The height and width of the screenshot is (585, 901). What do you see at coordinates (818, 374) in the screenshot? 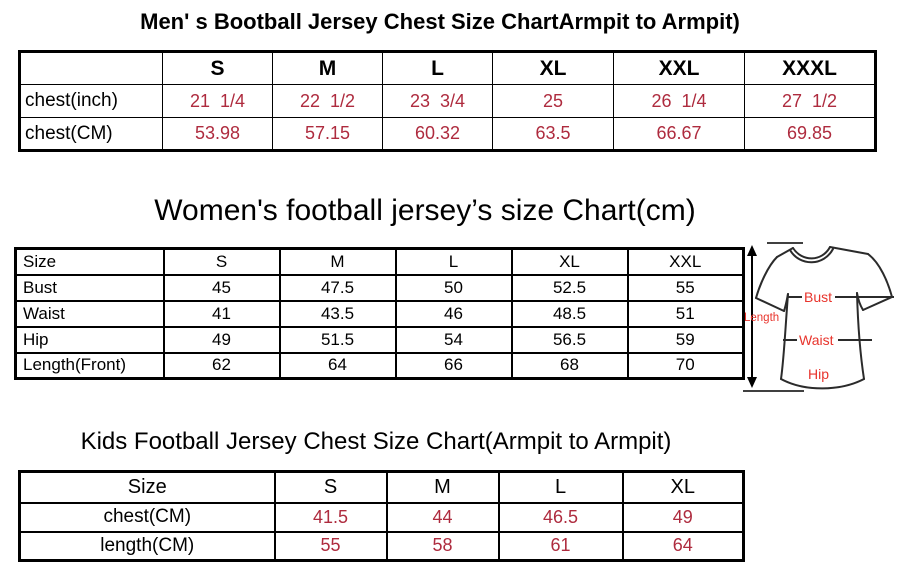
I see `hip-label: Hip` at bounding box center [818, 374].